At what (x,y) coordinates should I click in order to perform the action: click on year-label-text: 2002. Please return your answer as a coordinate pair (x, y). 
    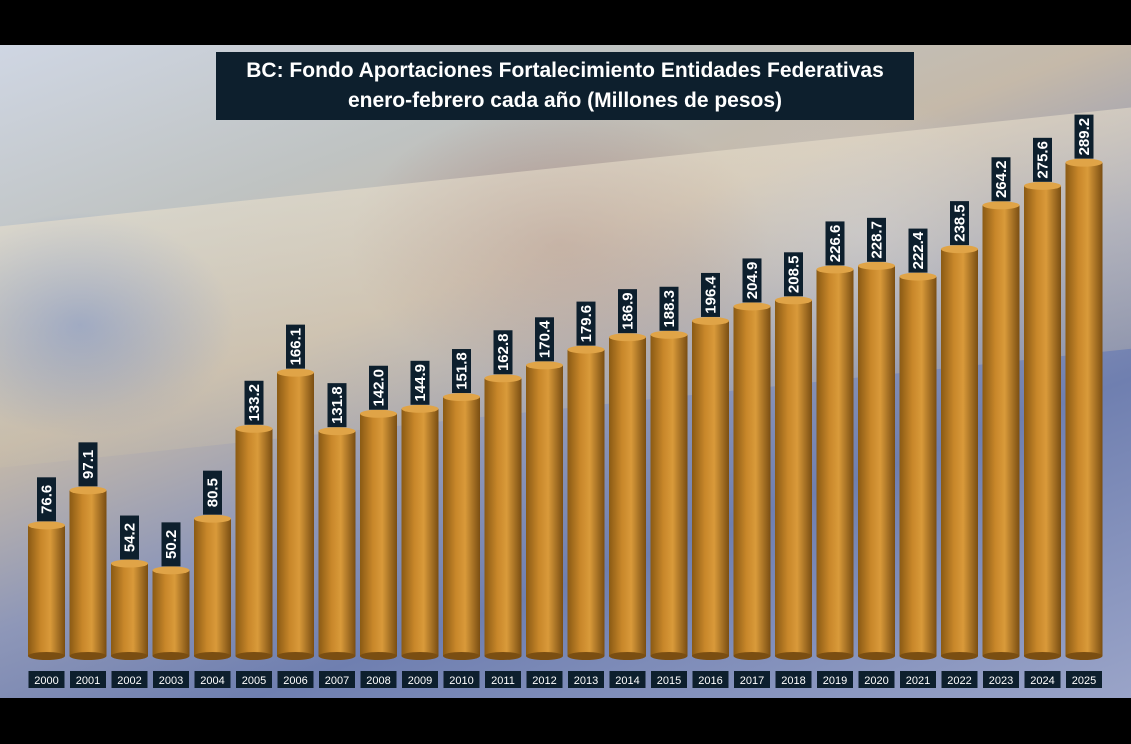
    Looking at the image, I should click on (129, 681).